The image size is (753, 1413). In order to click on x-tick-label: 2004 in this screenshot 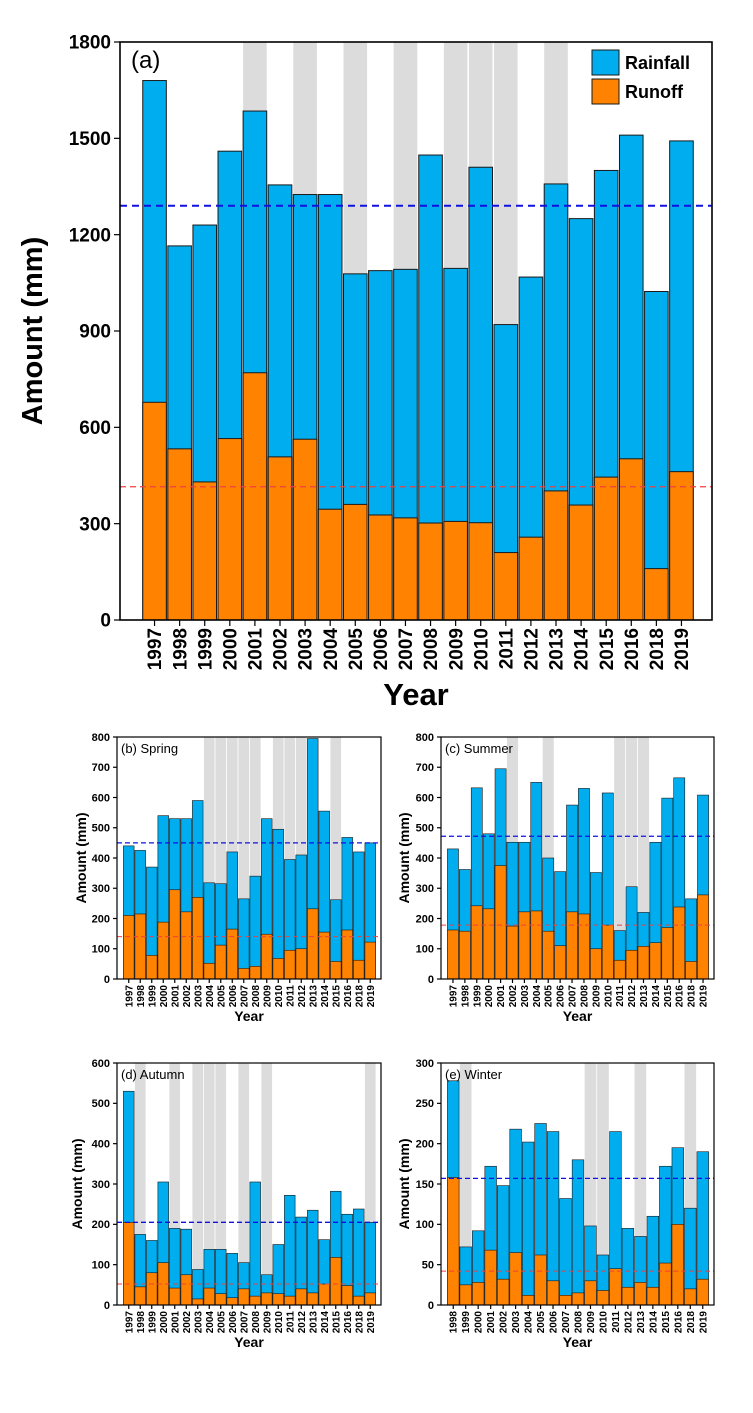, I will do `click(529, 1322)`.